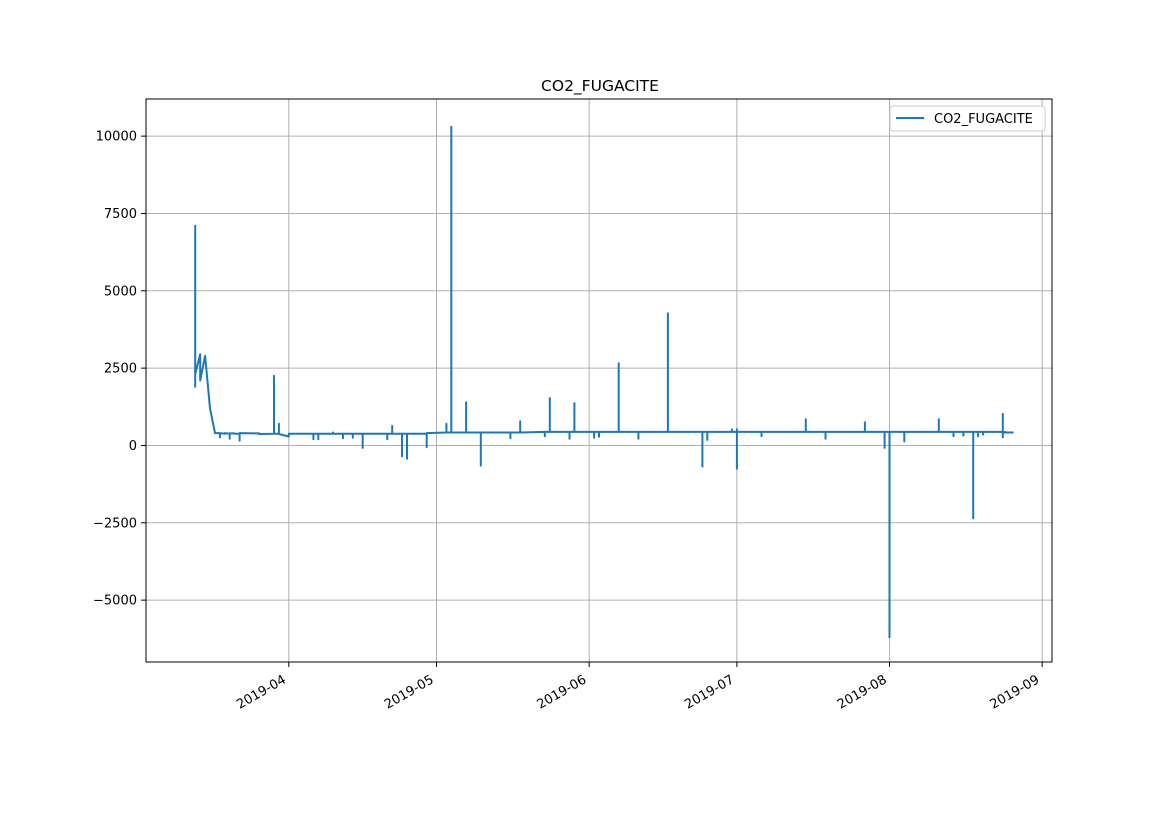 This screenshot has width=1169, height=827. I want to click on y-tick-label: 10000, so click(116, 137).